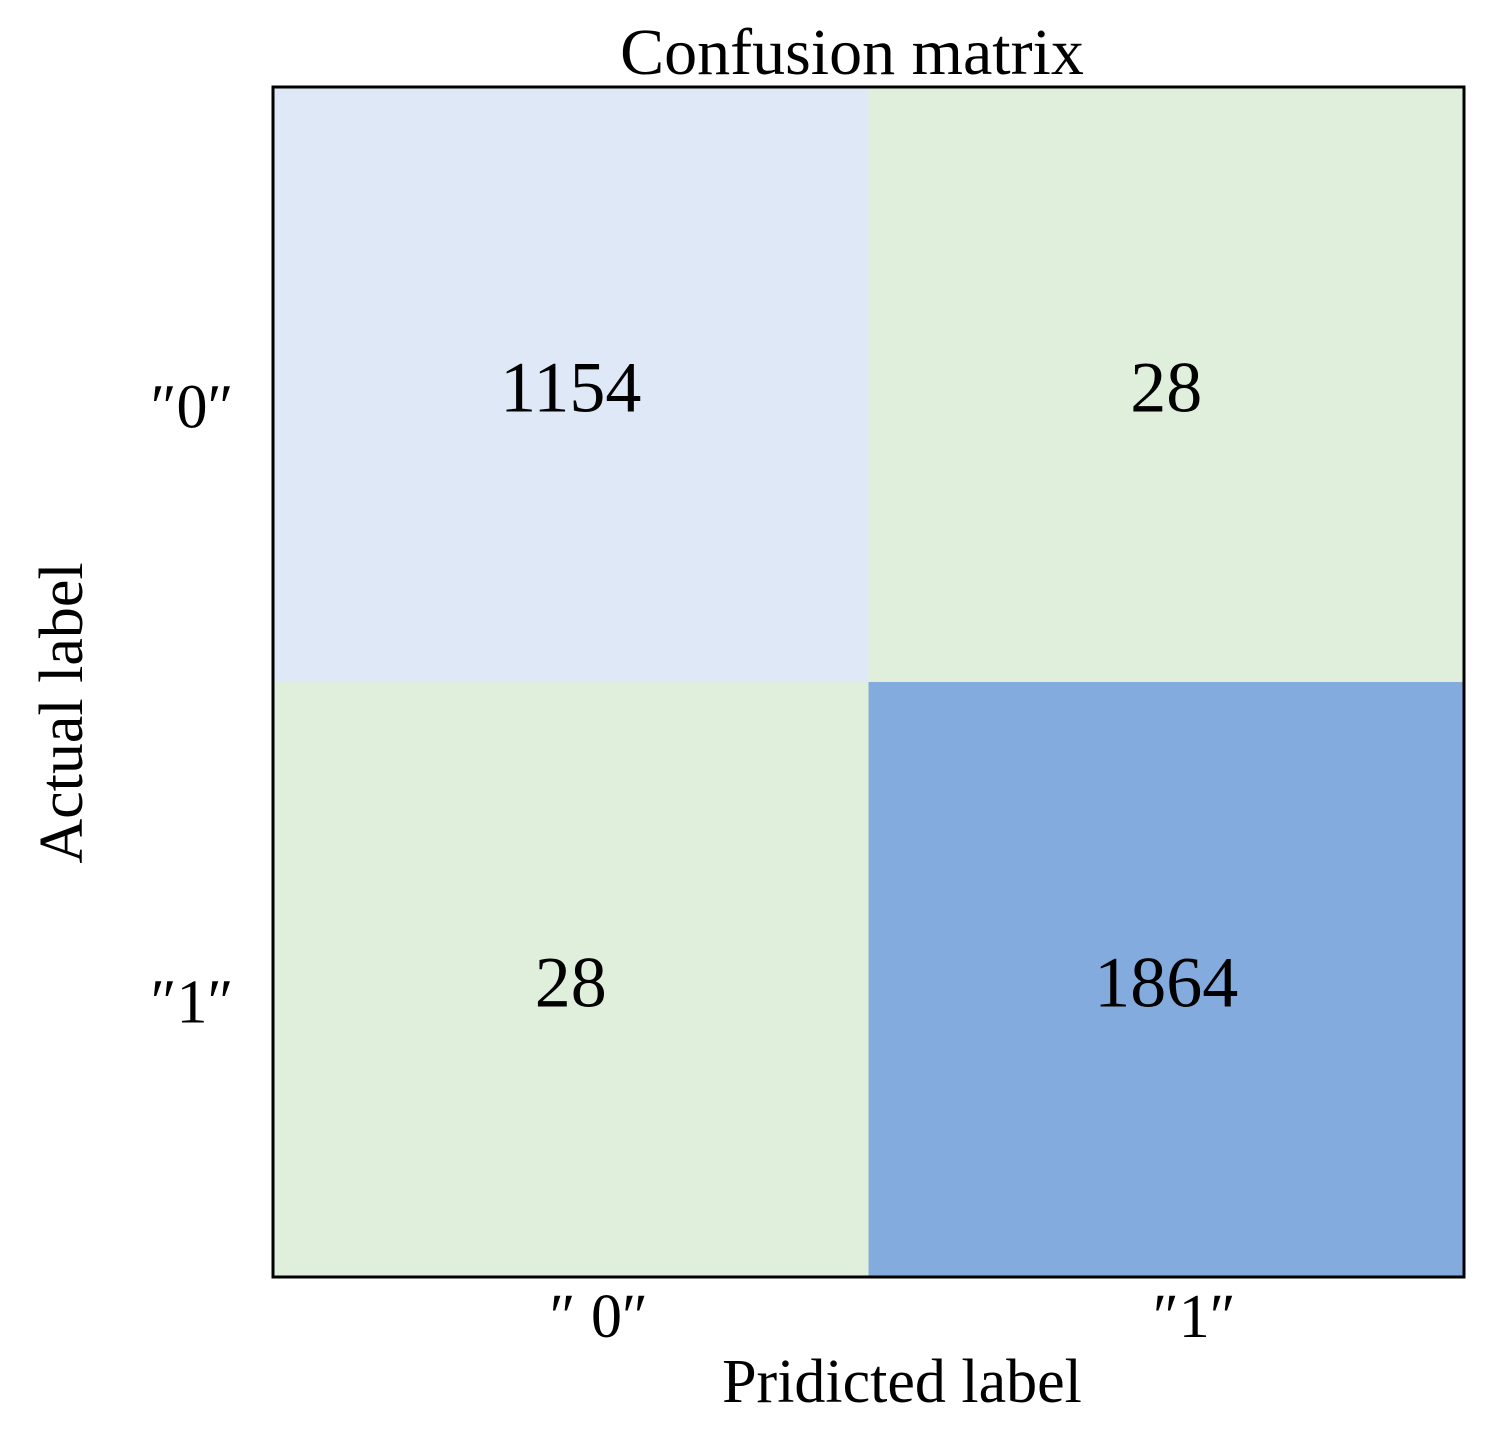  What do you see at coordinates (1166, 983) in the screenshot?
I see `matrix-value-1-1: 1864` at bounding box center [1166, 983].